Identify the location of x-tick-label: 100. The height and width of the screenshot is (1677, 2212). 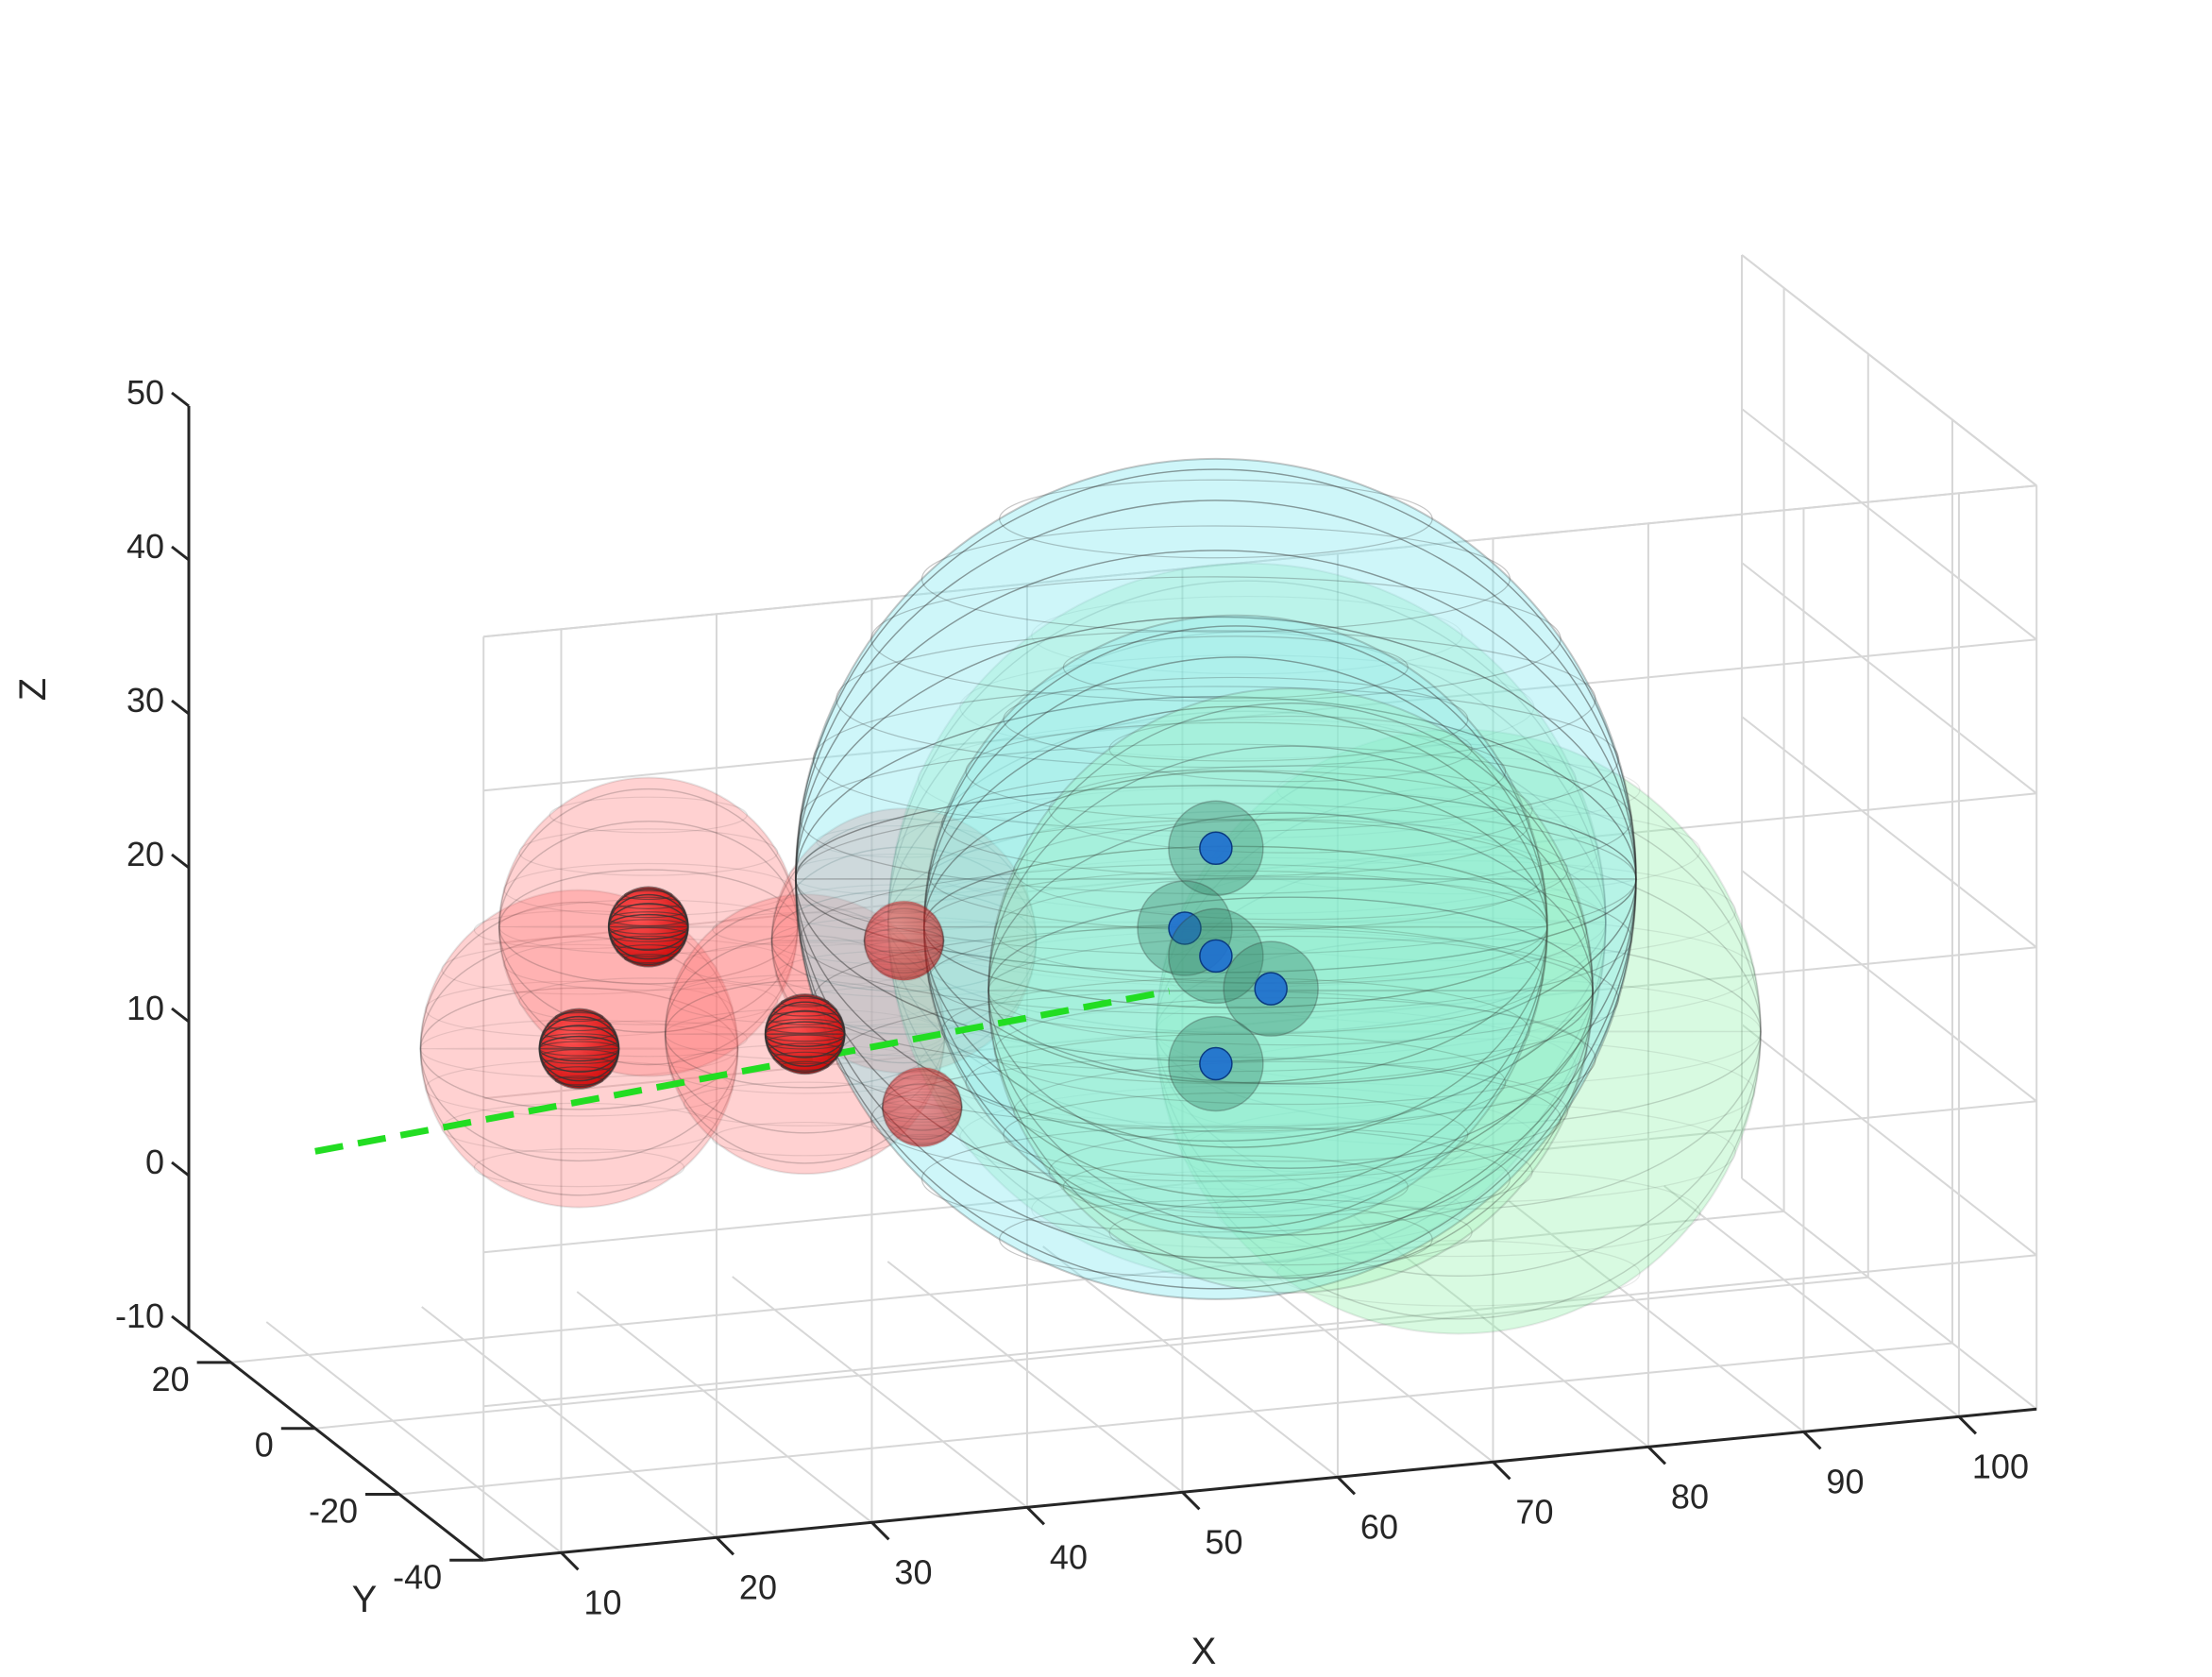
(2000, 1466).